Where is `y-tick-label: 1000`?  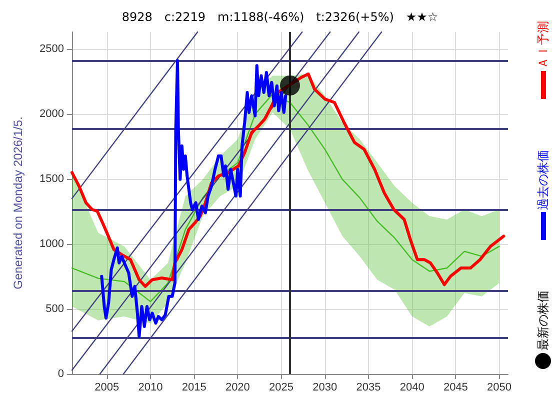
y-tick-label: 1000 is located at coordinates (52, 244).